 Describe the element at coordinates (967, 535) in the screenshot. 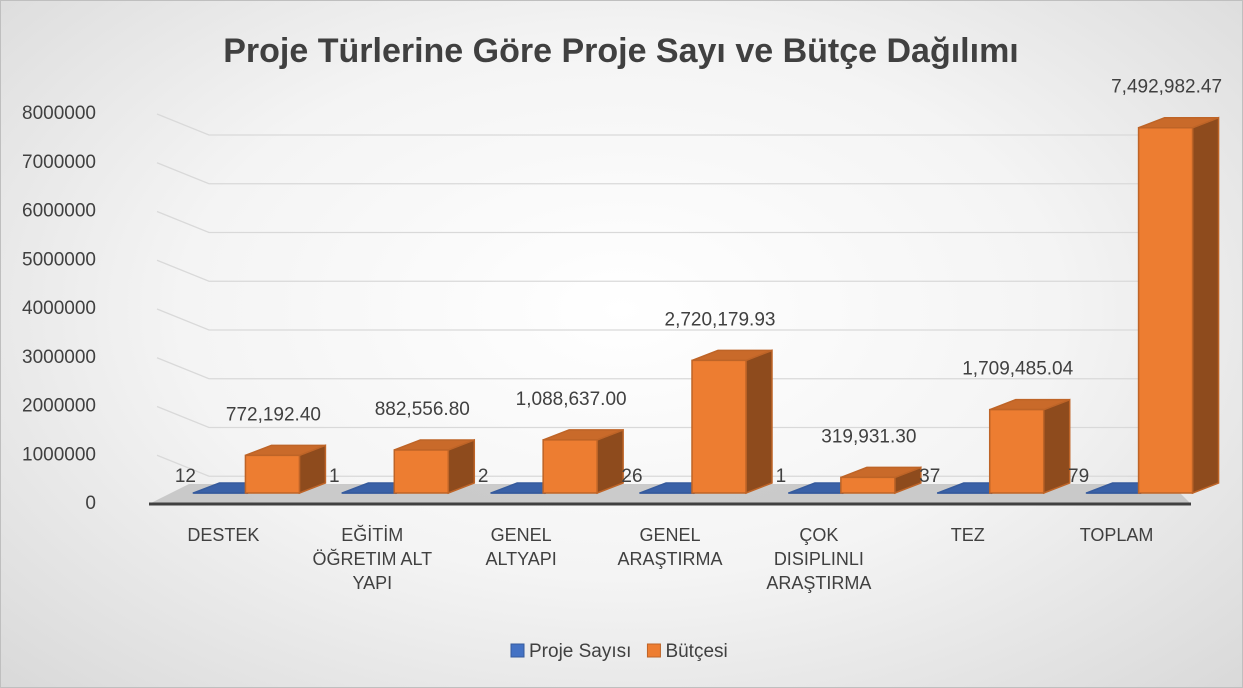

I see `x-tick-label: TEZ` at that location.